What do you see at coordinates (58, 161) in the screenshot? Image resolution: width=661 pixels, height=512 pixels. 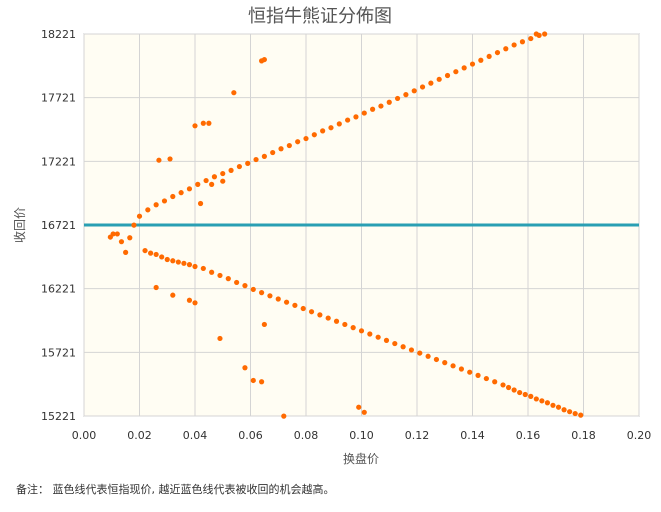 I see `y-tick-label: 17221` at bounding box center [58, 161].